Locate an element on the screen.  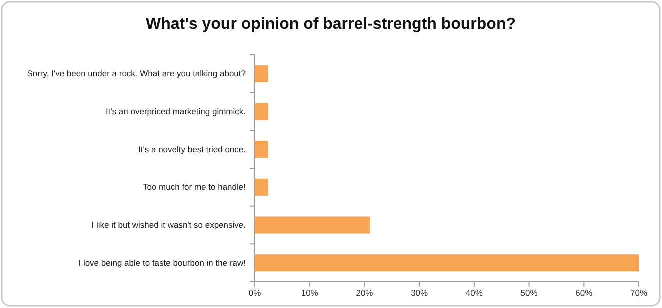
x-tick-label: 50% is located at coordinates (529, 293).